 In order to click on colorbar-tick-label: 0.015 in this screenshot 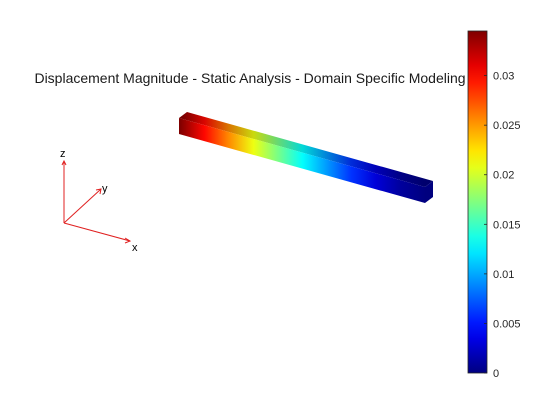, I will do `click(507, 225)`.